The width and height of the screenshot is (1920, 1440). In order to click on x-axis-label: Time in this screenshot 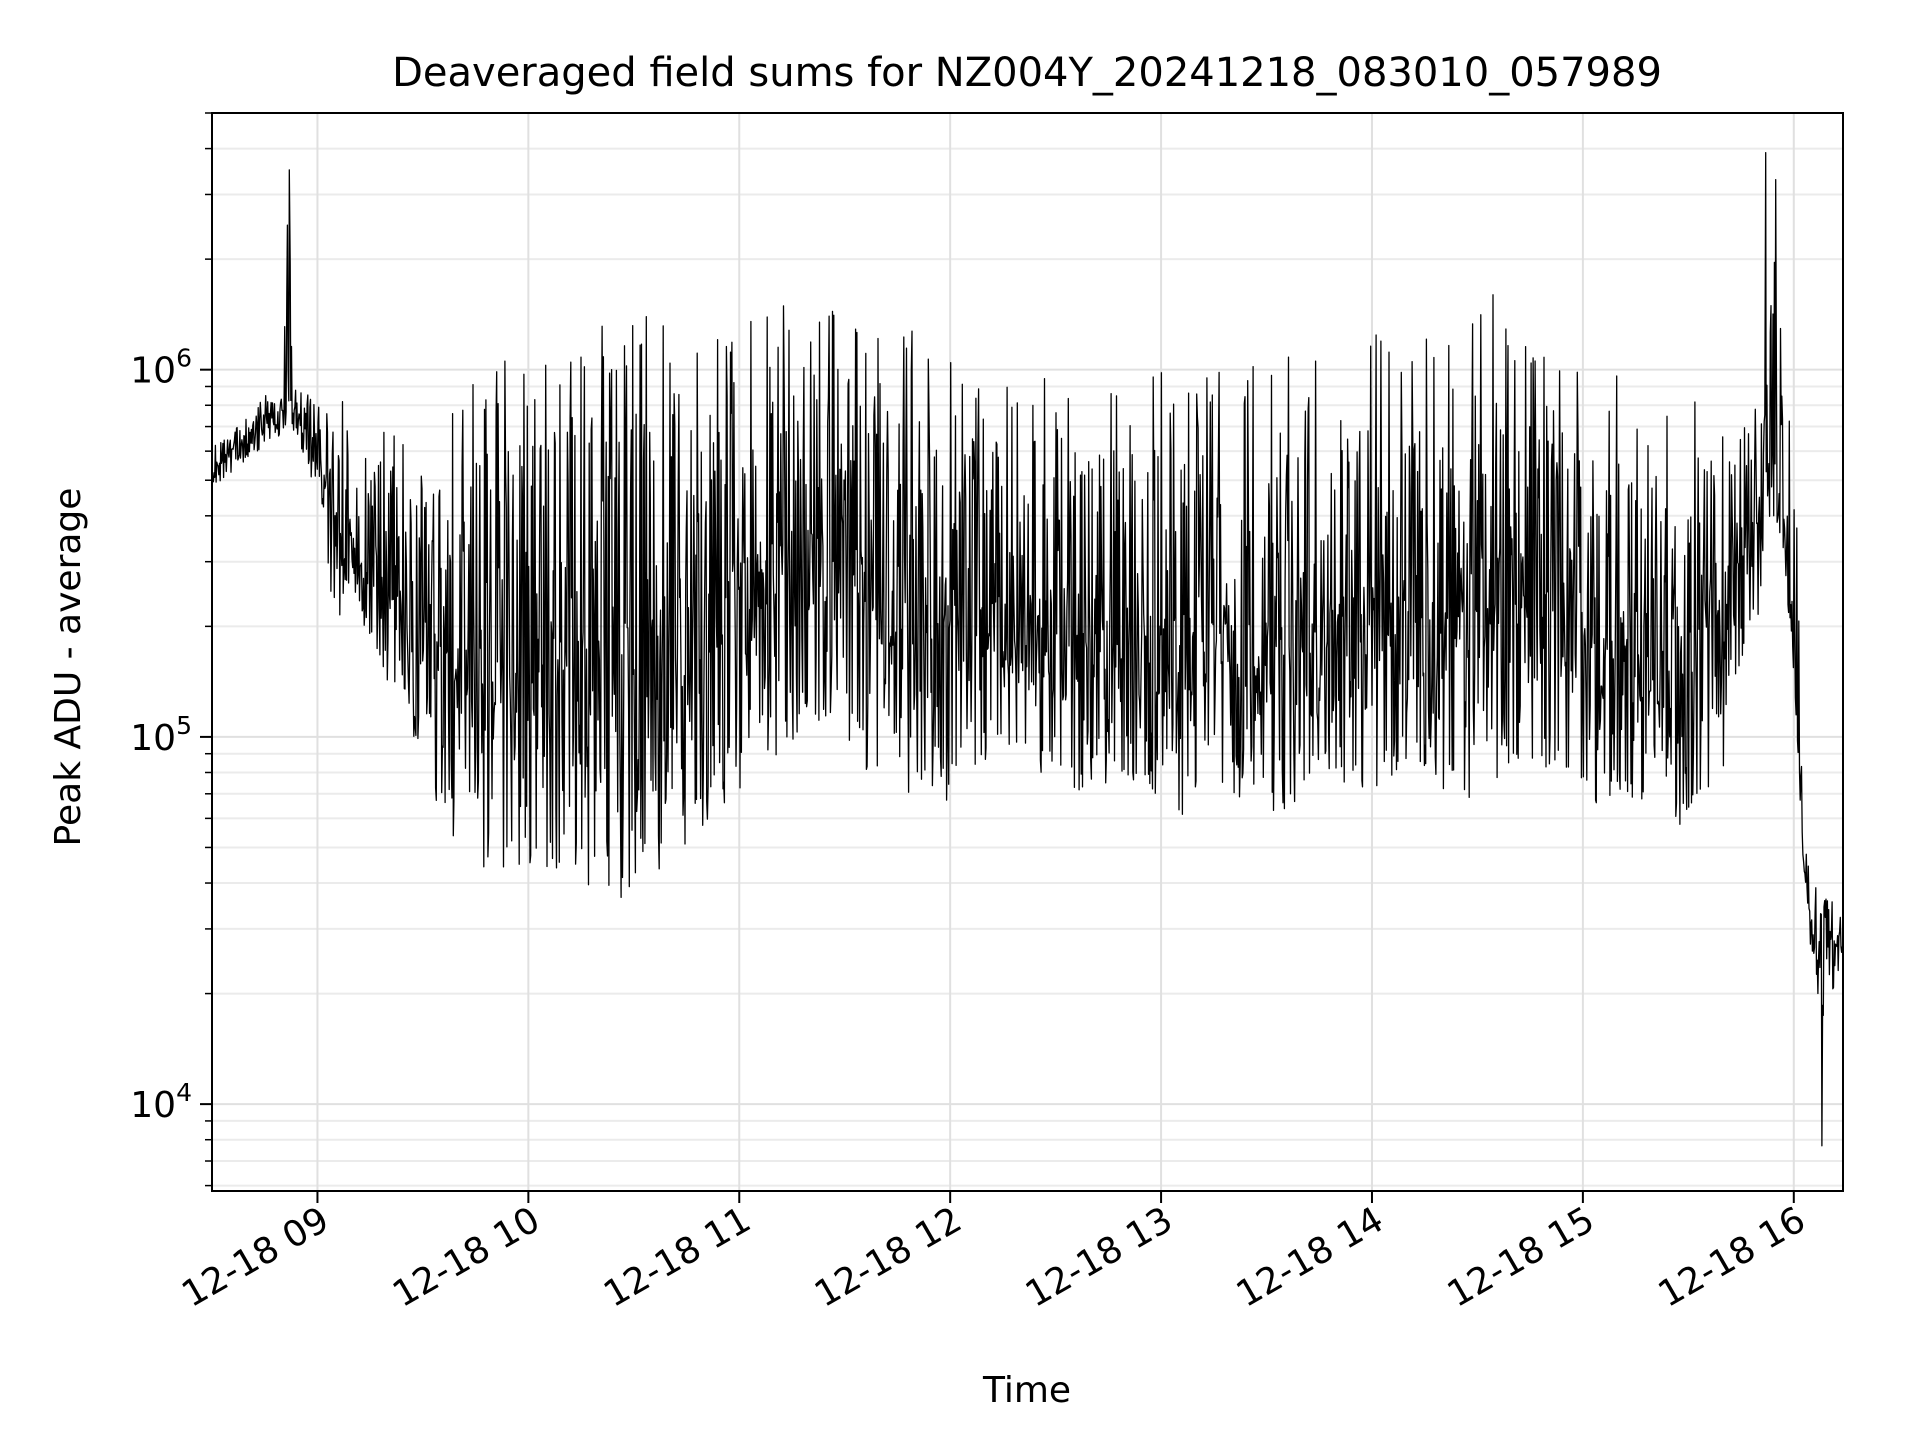, I will do `click(1026, 1390)`.